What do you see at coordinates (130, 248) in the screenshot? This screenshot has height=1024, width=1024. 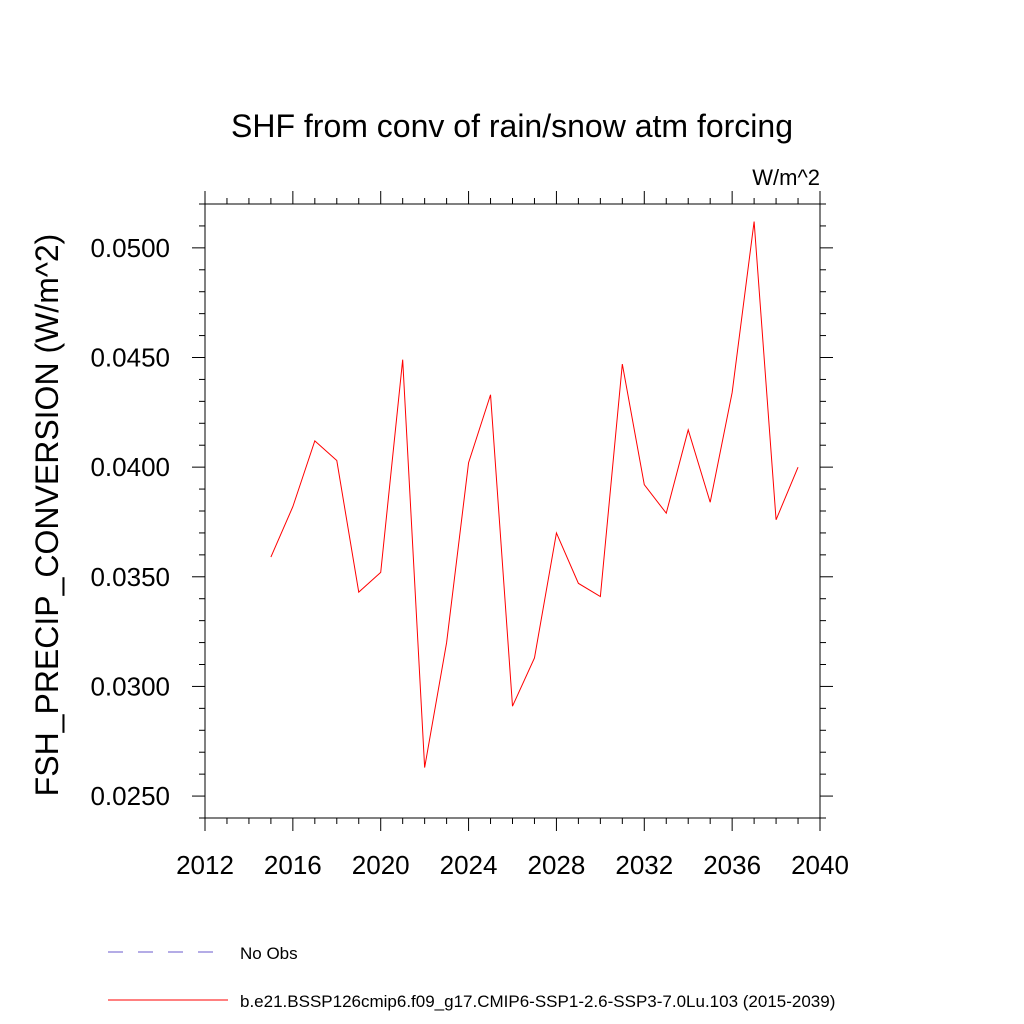 I see `y-tick-label: 0.0500` at bounding box center [130, 248].